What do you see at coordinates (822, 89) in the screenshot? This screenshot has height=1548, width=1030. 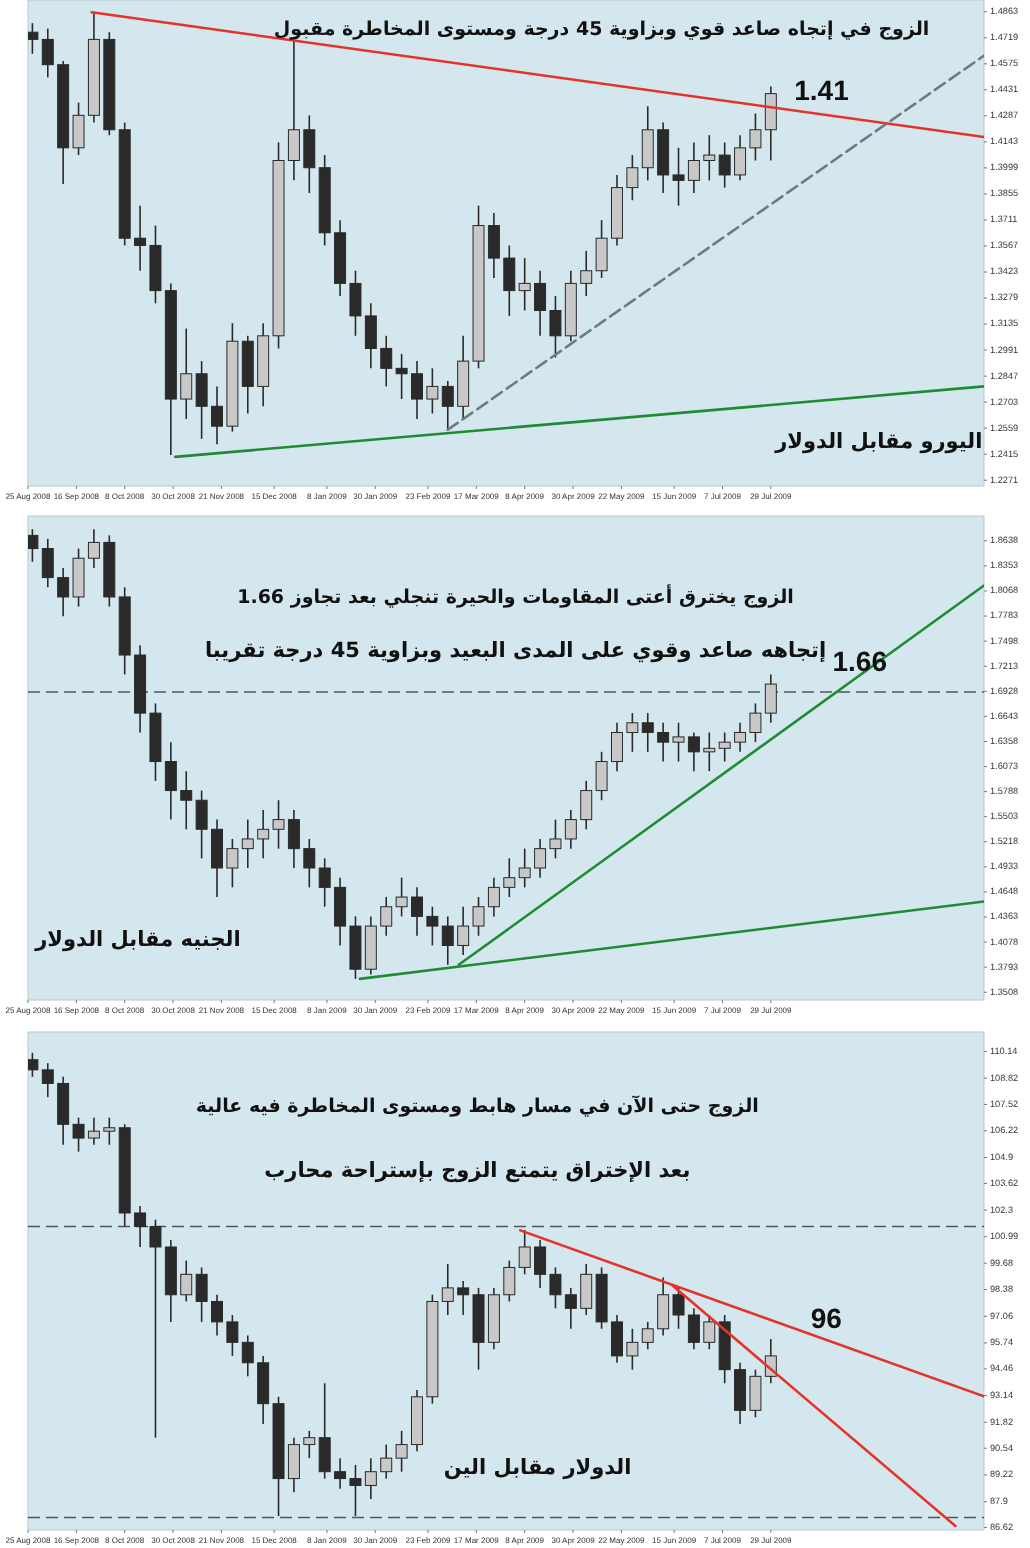 I see `annotation: 1.41` at bounding box center [822, 89].